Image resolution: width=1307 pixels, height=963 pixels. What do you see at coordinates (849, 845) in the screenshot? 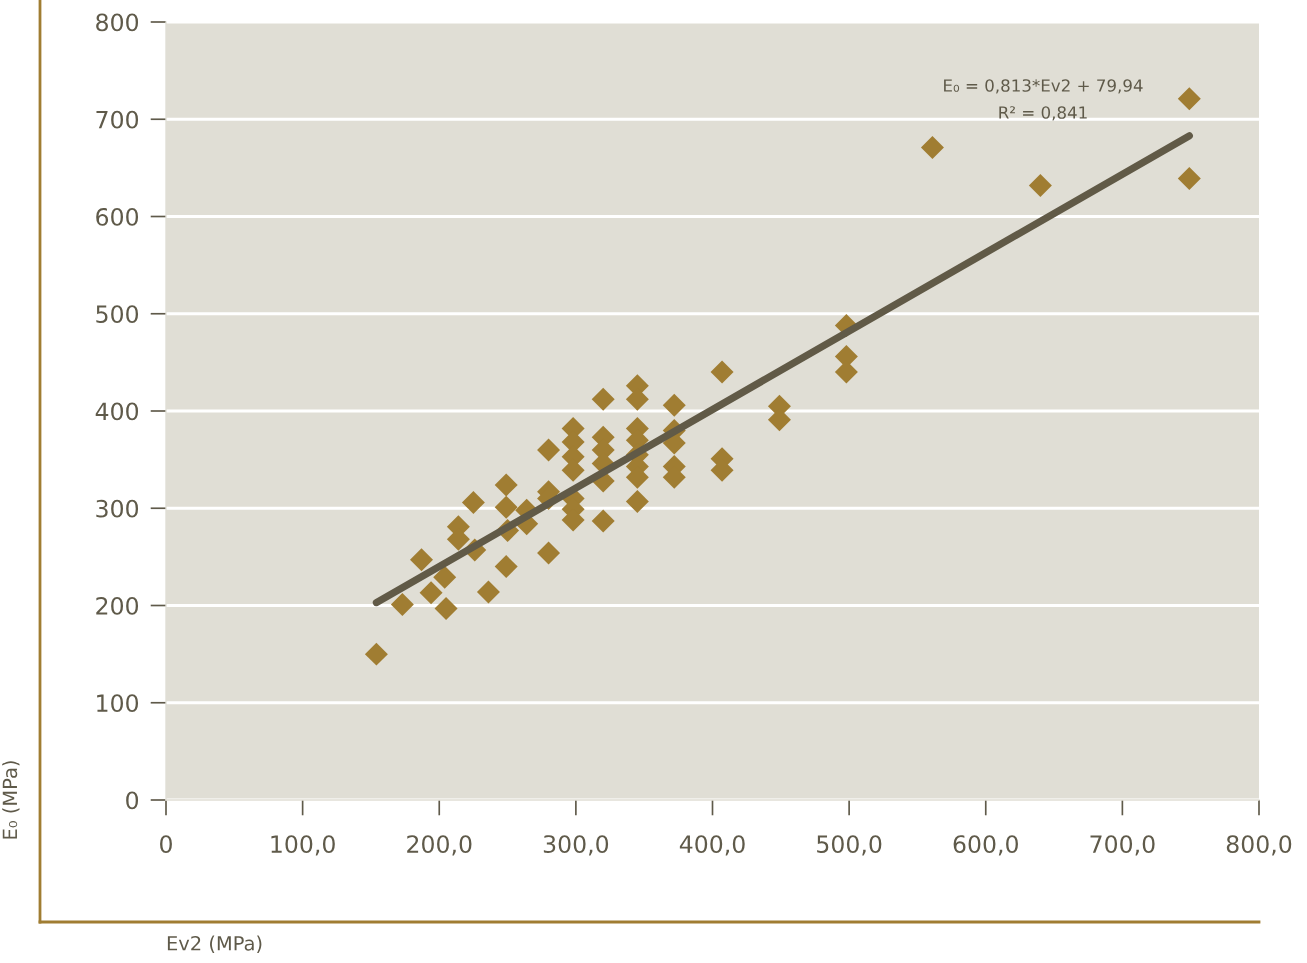
I see `x-tick-label: 500,0` at bounding box center [849, 845].